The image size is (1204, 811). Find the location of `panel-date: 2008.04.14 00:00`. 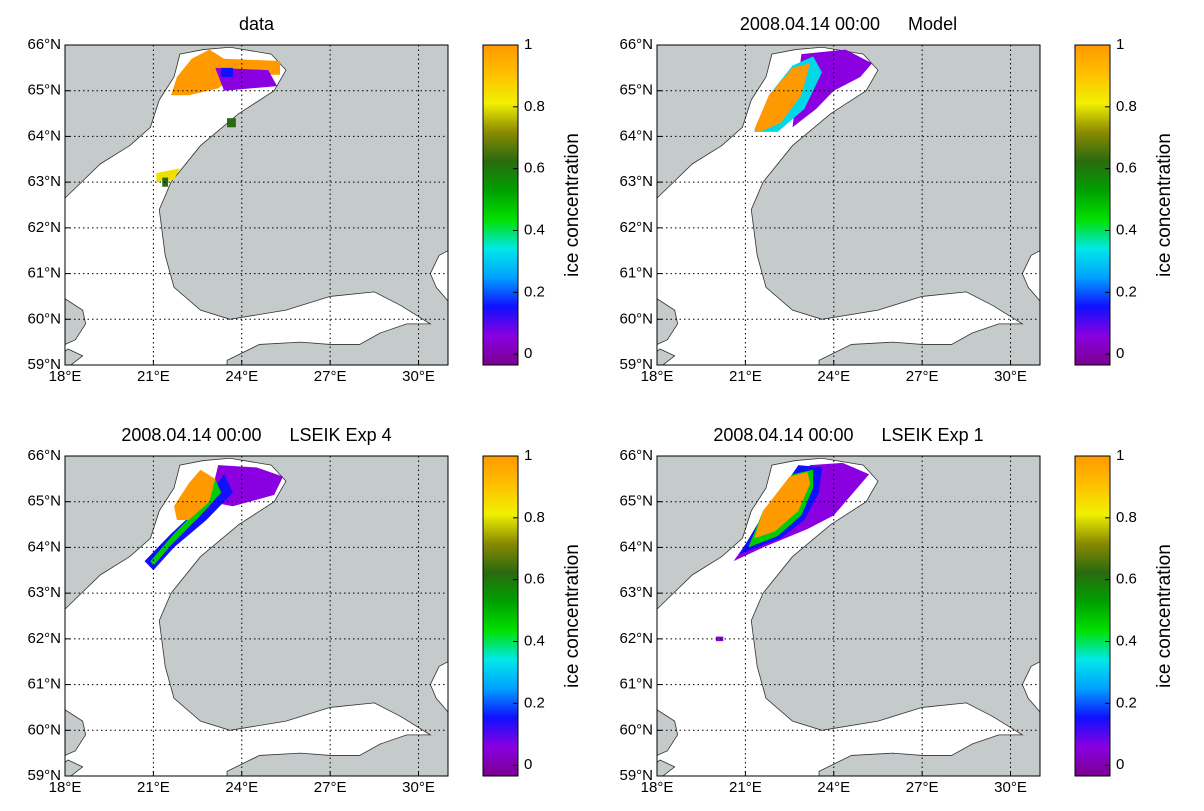

panel-date: 2008.04.14 00:00 is located at coordinates (191, 435).